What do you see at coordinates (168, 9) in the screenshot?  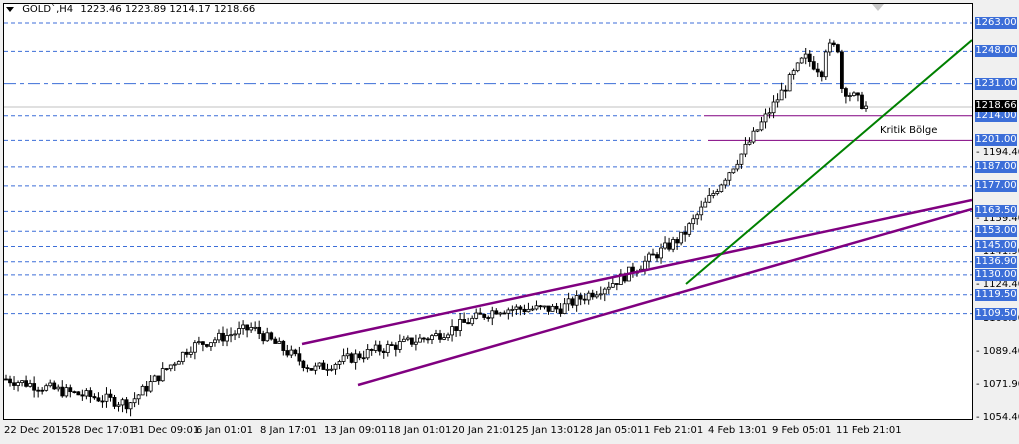 I see `ohlc-values: 1223.46 1223.89 1214.17 1218.66` at bounding box center [168, 9].